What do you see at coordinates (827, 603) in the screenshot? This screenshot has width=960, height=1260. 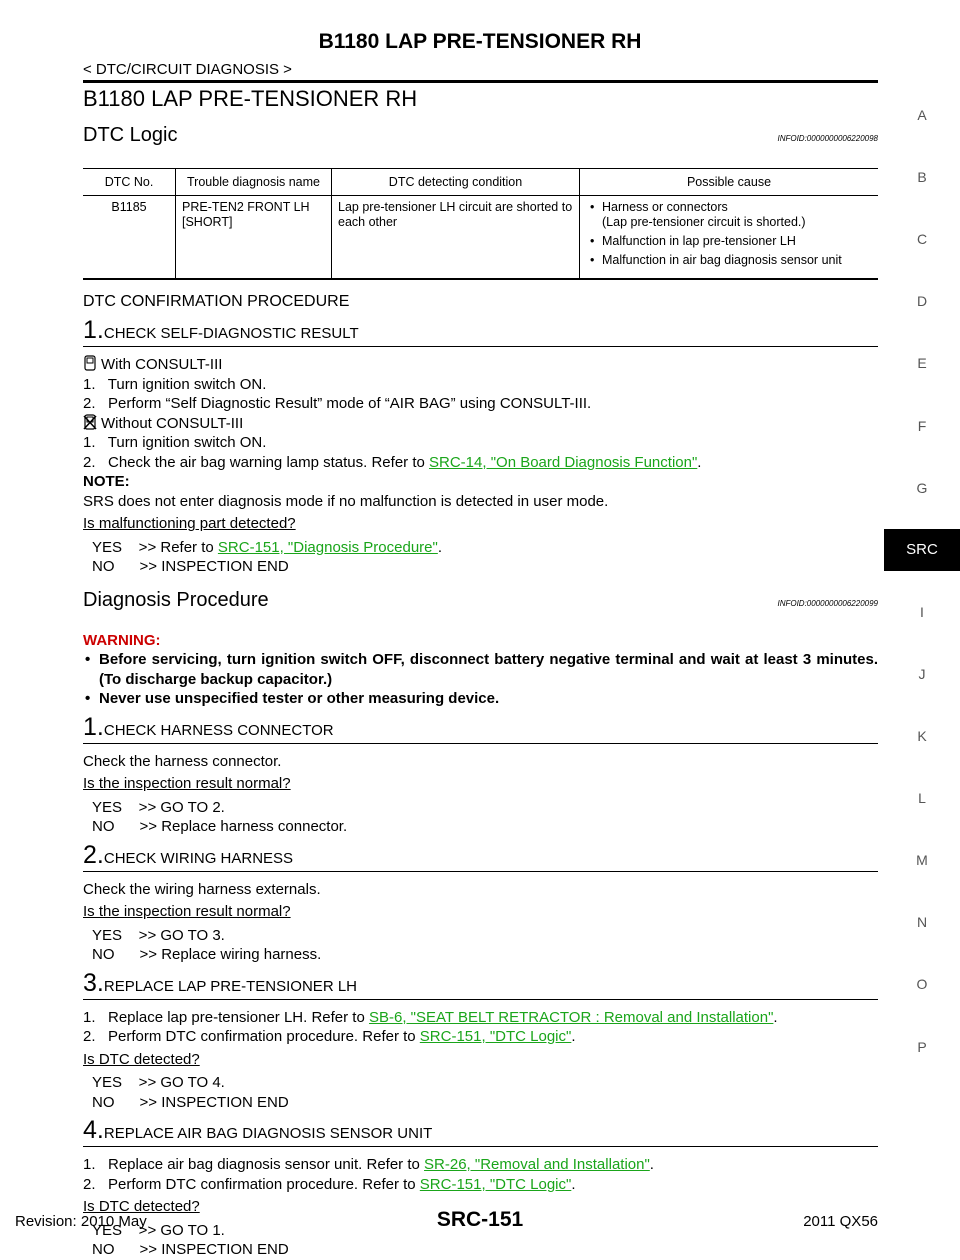 I see `info-id: INFOID:0000000006220099` at bounding box center [827, 603].